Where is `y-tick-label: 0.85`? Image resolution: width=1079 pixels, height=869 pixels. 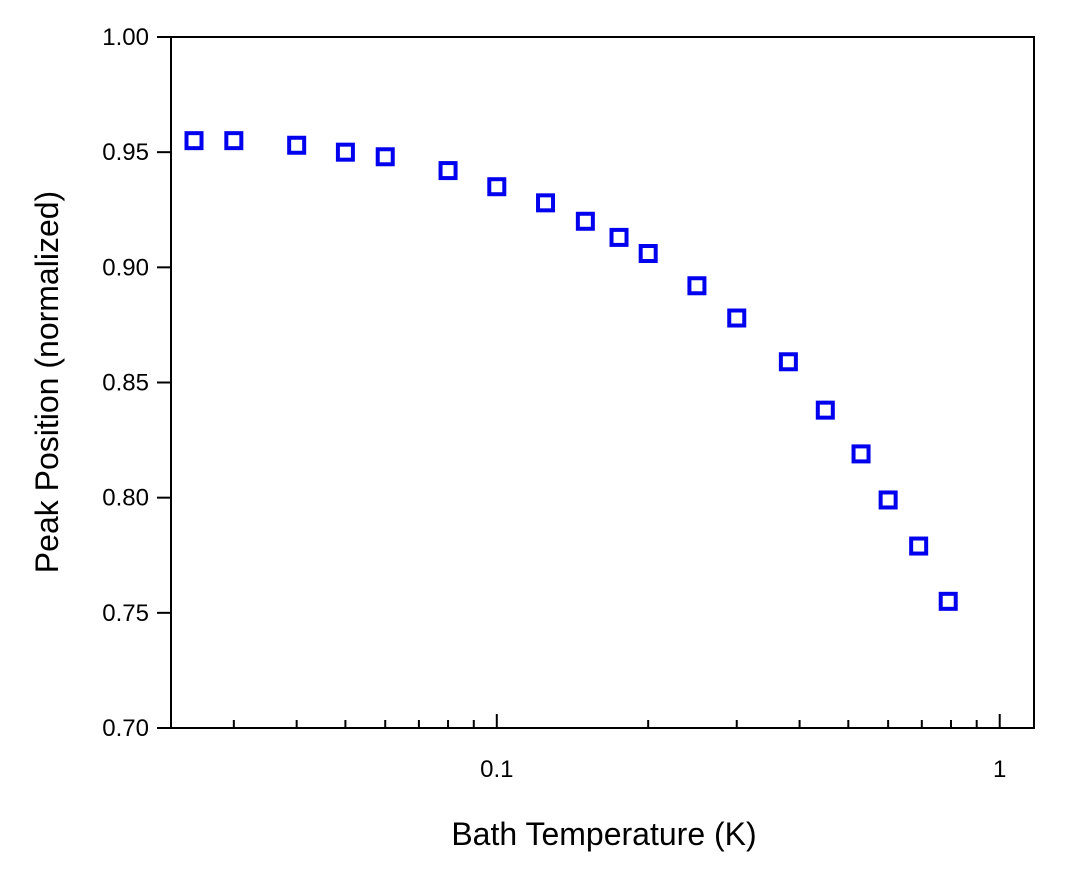 y-tick-label: 0.85 is located at coordinates (125, 383).